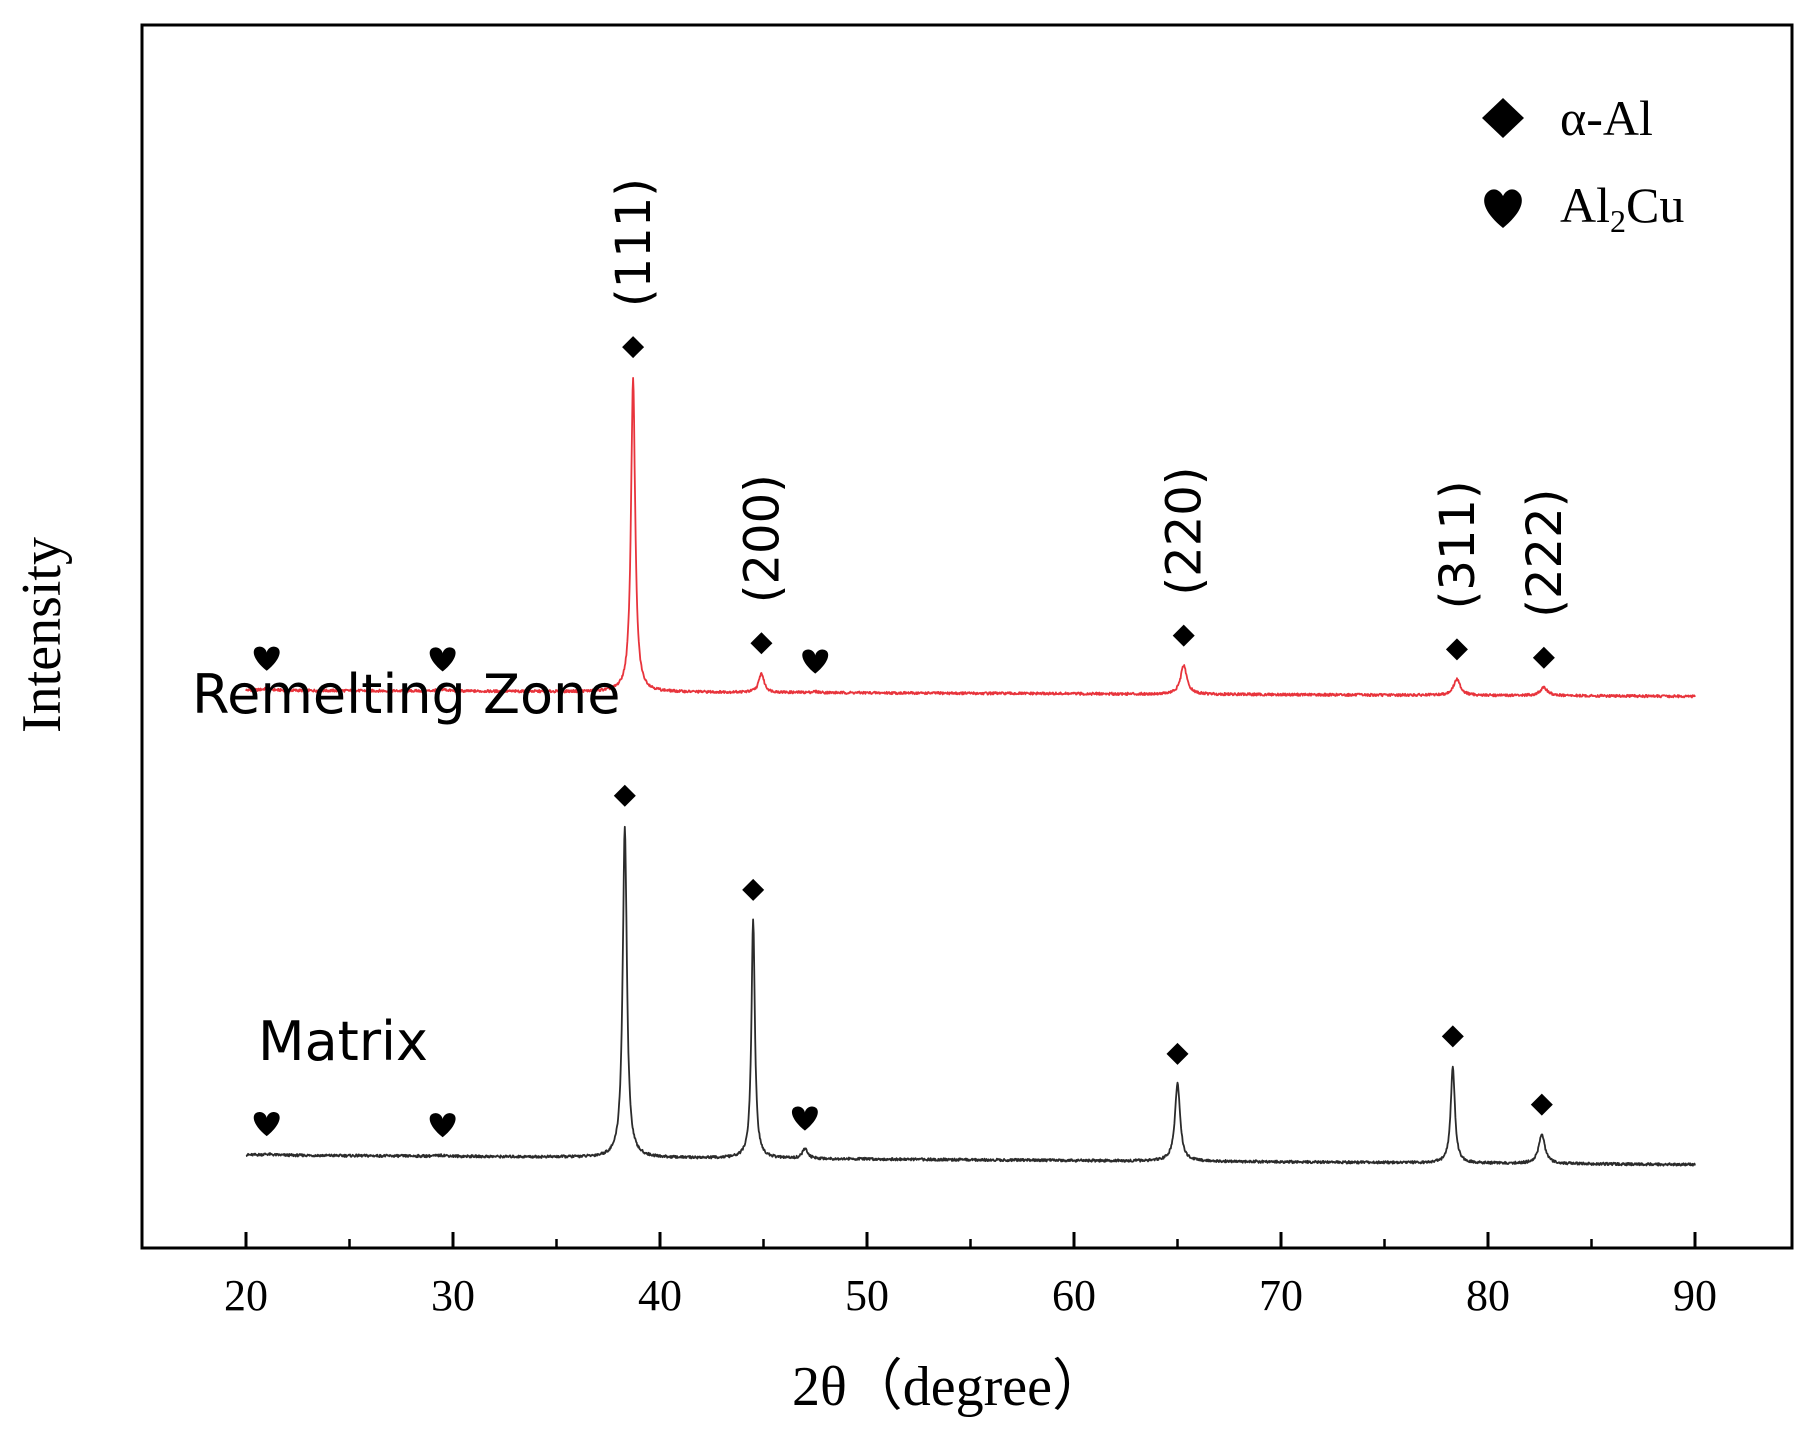 Image resolution: width=1811 pixels, height=1433 pixels. I want to click on legend-al2cu-subscript: 2, so click(1618, 221).